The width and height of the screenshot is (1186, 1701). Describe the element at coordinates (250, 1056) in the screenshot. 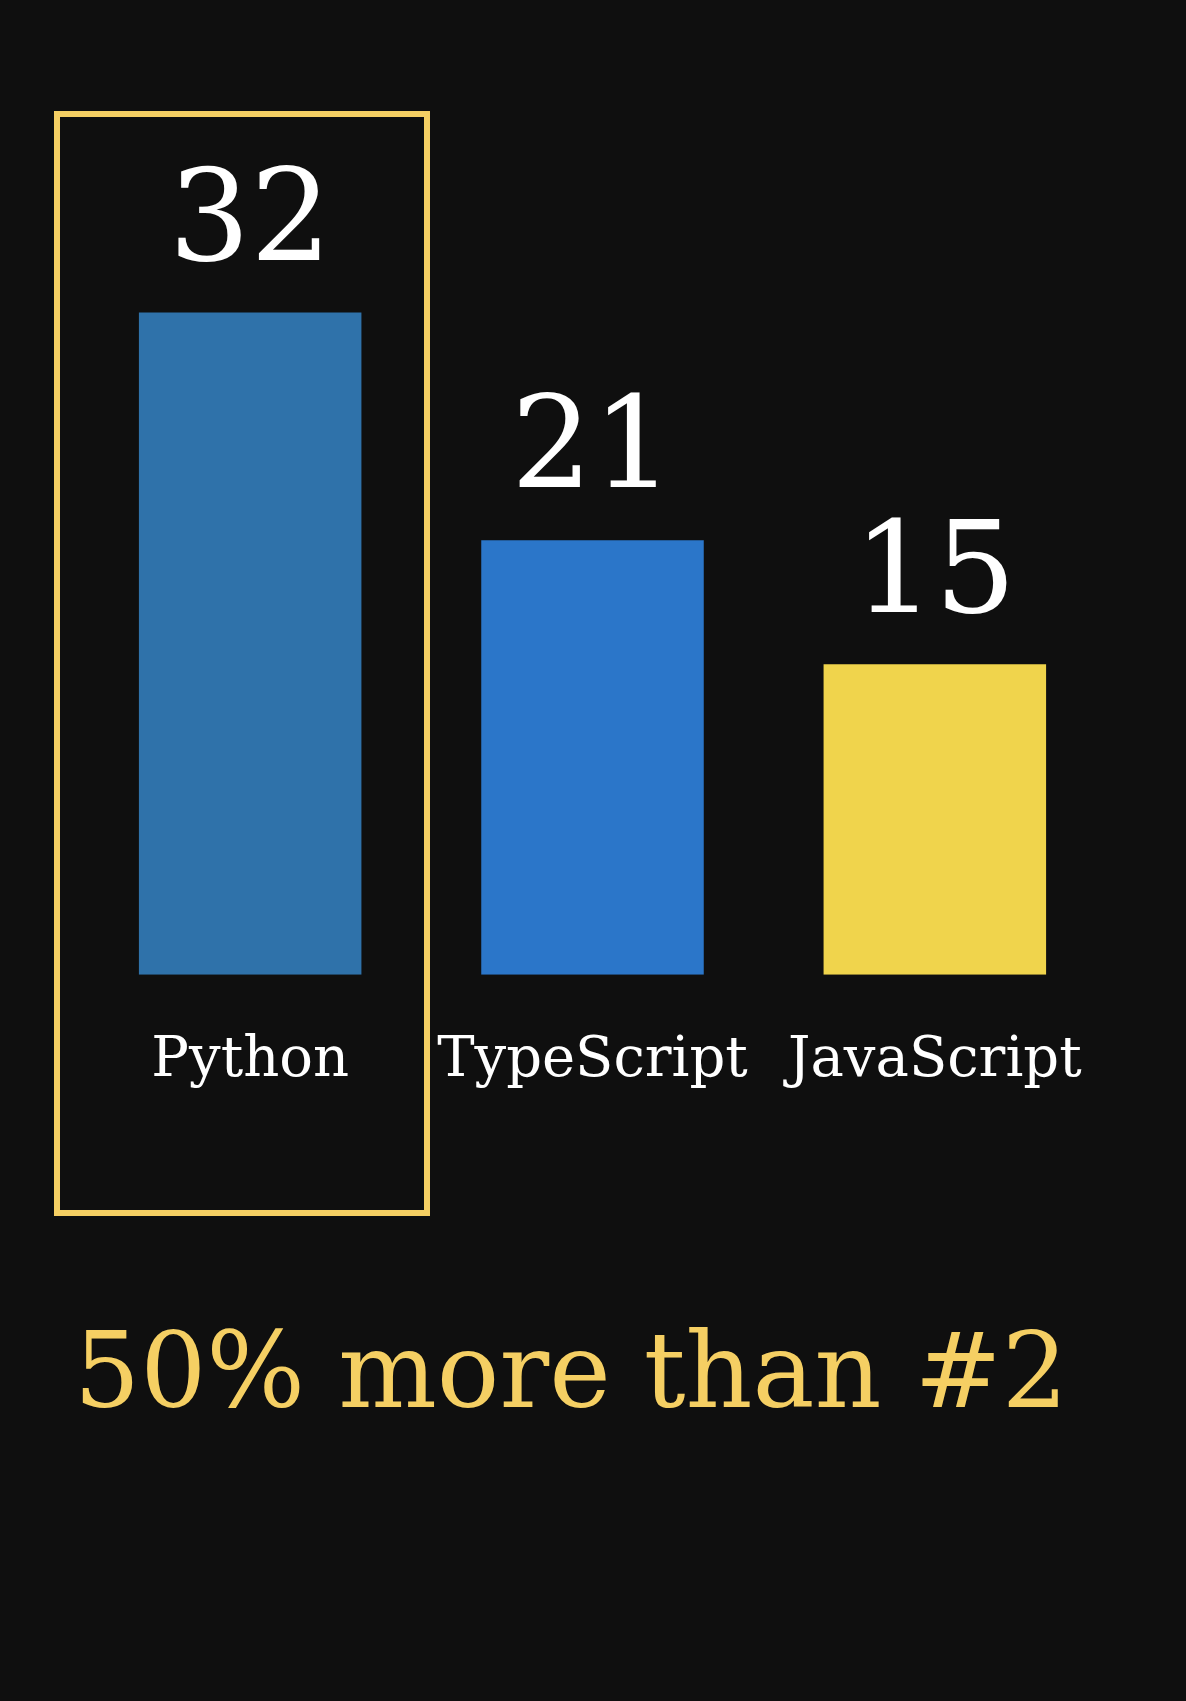

I see `x-tick-label: Python` at that location.